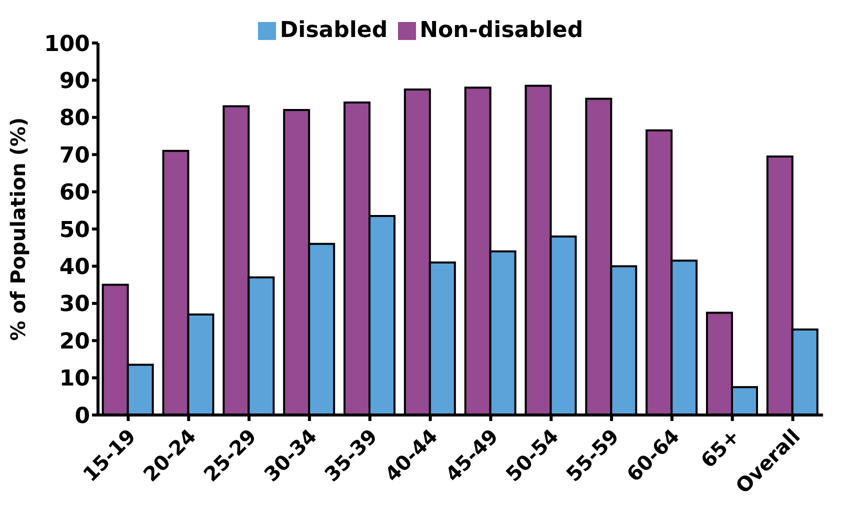  I want to click on y-tick-label: 40, so click(74, 267).